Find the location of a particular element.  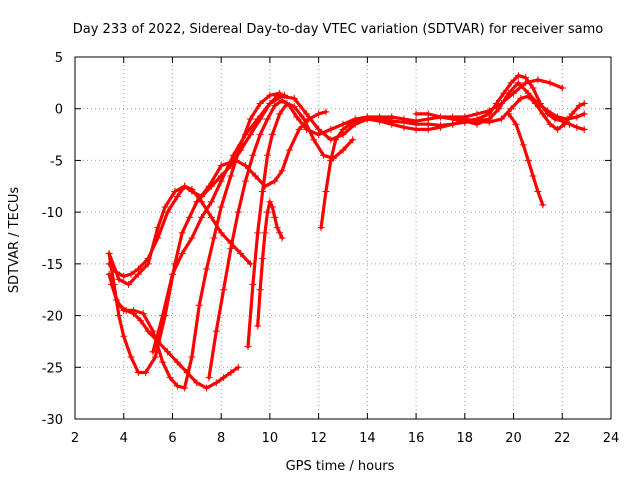

x-tick-label: 8 is located at coordinates (221, 438).